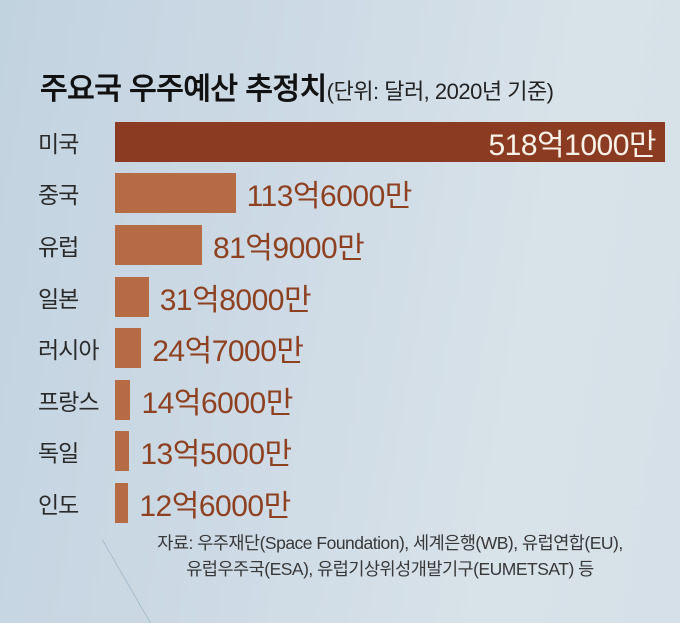  Describe the element at coordinates (58, 246) in the screenshot. I see `country-label: 유럽` at that location.